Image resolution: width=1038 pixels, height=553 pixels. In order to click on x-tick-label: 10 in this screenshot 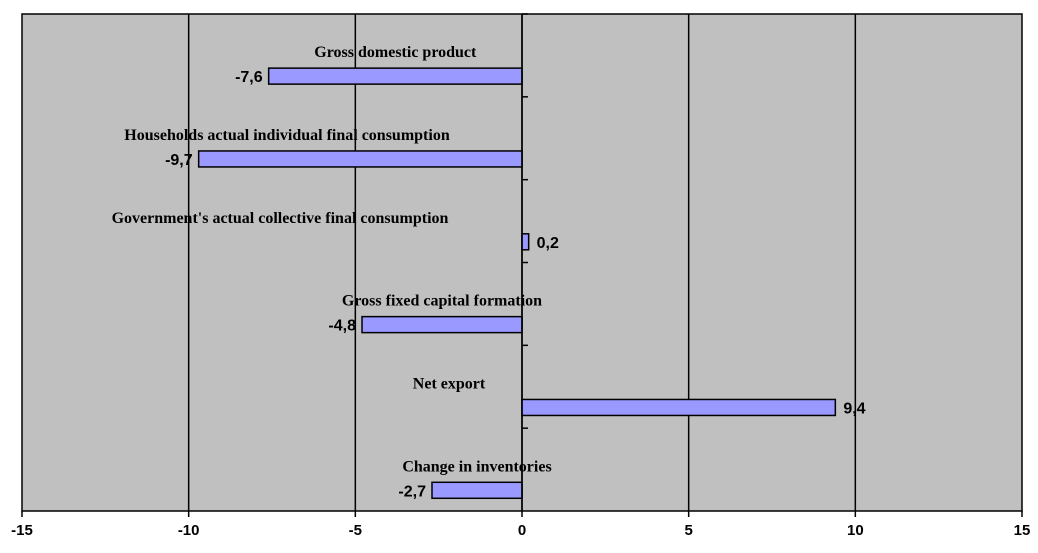, I will do `click(855, 530)`.